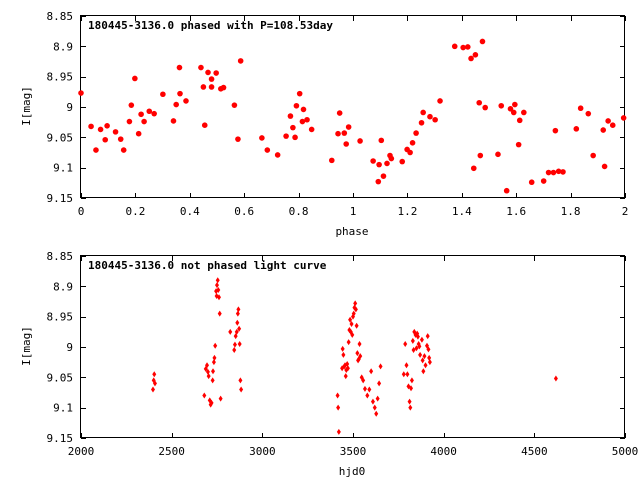  Describe the element at coordinates (81, 211) in the screenshot. I see `x-tick-label: 0` at that location.